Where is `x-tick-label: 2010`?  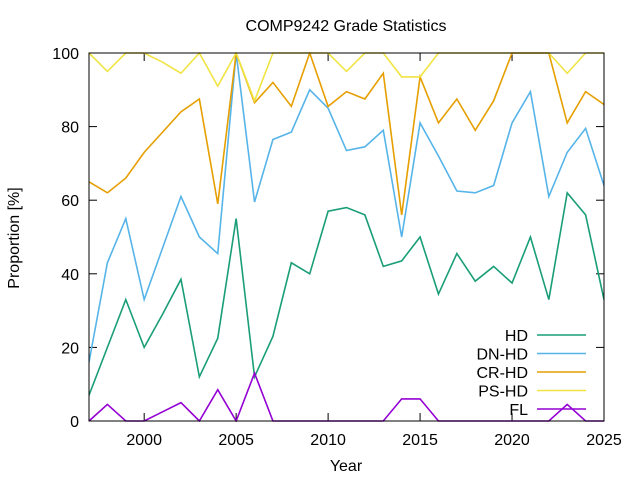 x-tick-label: 2010 is located at coordinates (328, 440).